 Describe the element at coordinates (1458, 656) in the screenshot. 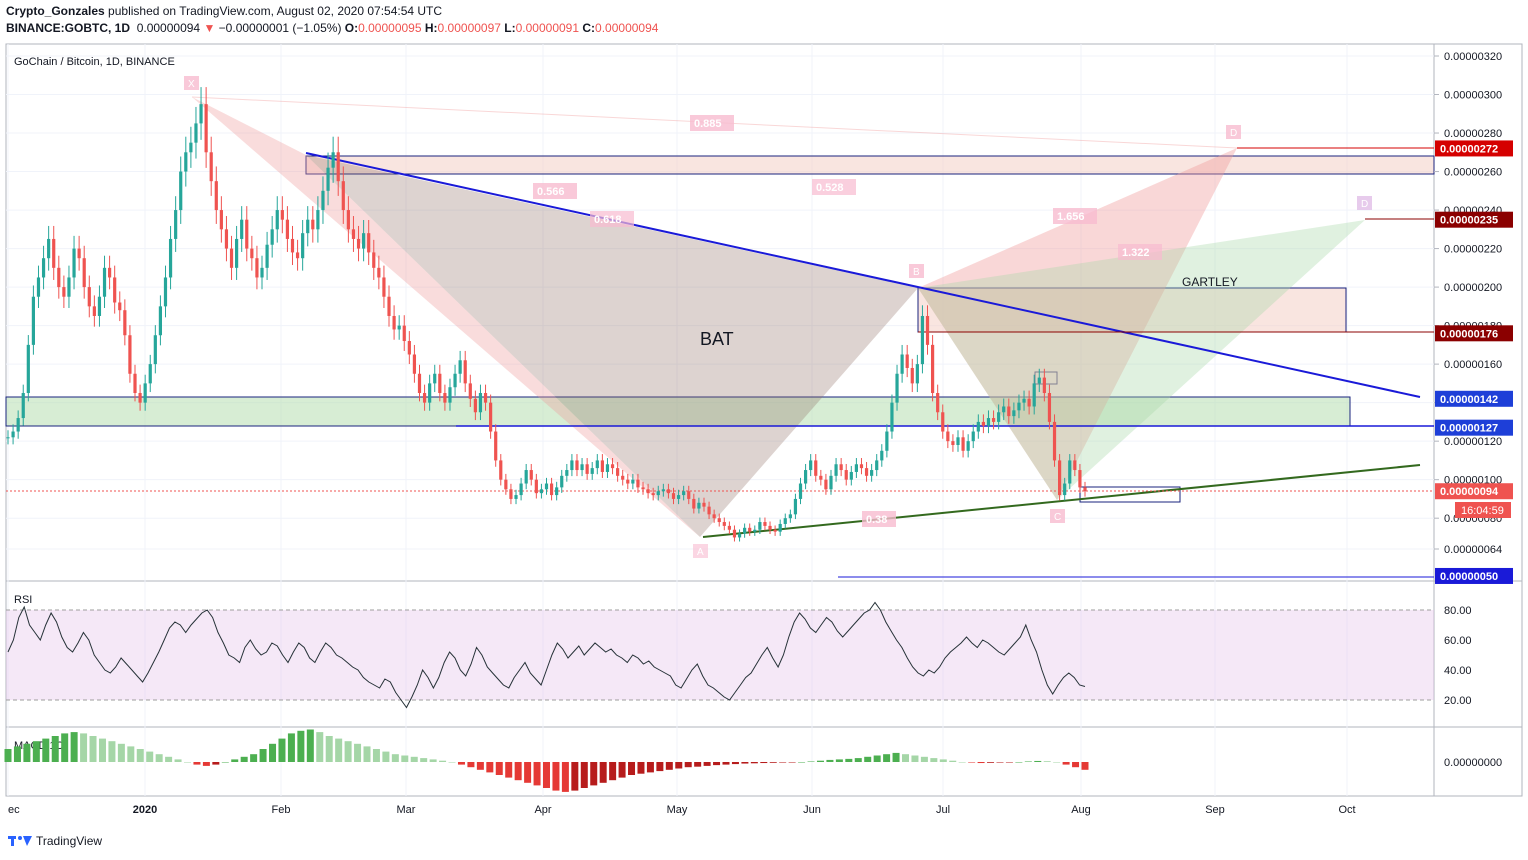

I see `rsi-axis: 80.00 60.00 40.00 20.00` at that location.